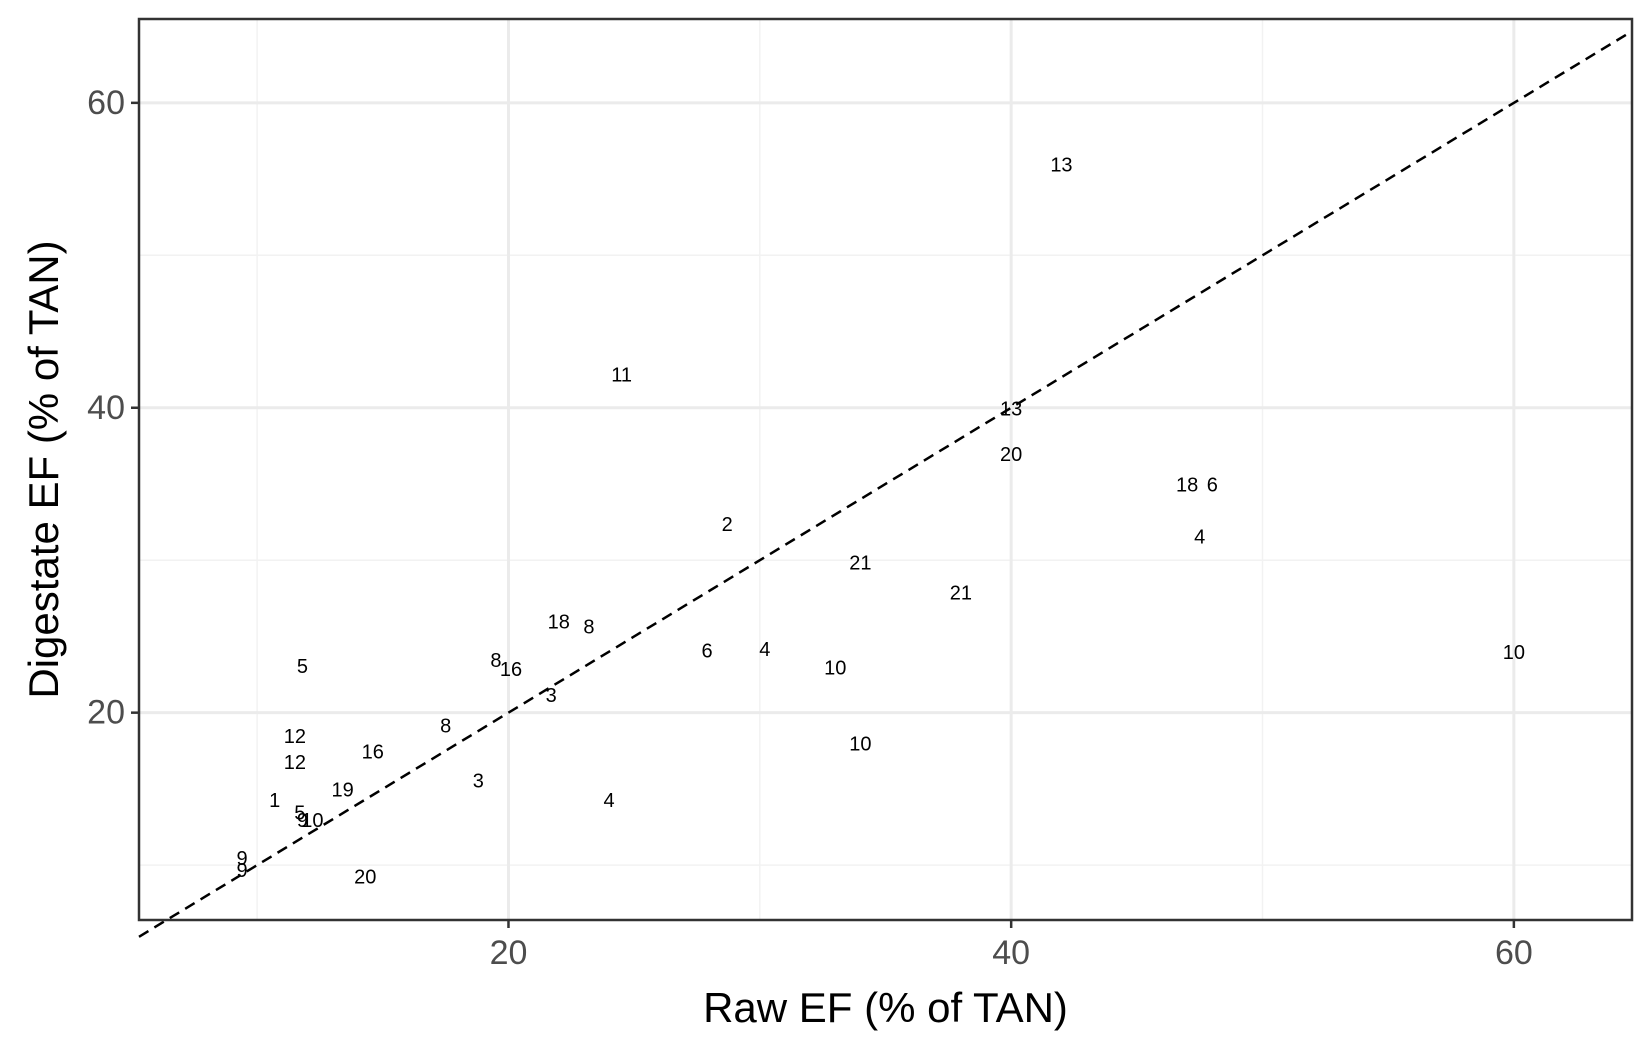 Image resolution: width=1650 pixels, height=1050 pixels. Describe the element at coordinates (621, 376) in the screenshot. I see `point-label: 11` at that location.